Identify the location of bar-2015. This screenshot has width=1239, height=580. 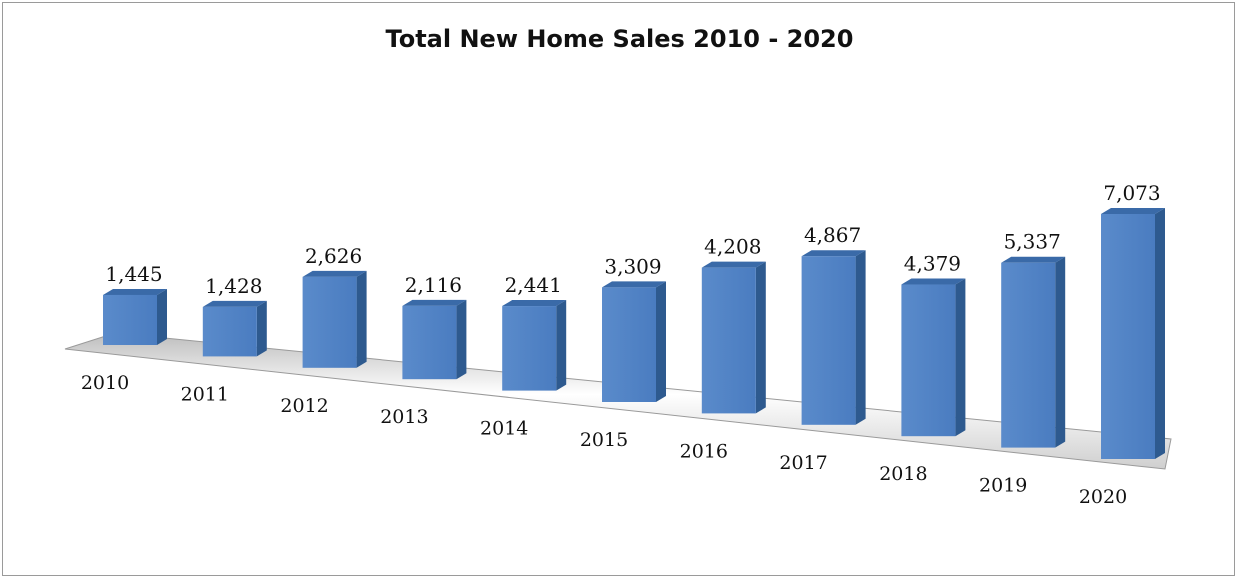
(634, 341).